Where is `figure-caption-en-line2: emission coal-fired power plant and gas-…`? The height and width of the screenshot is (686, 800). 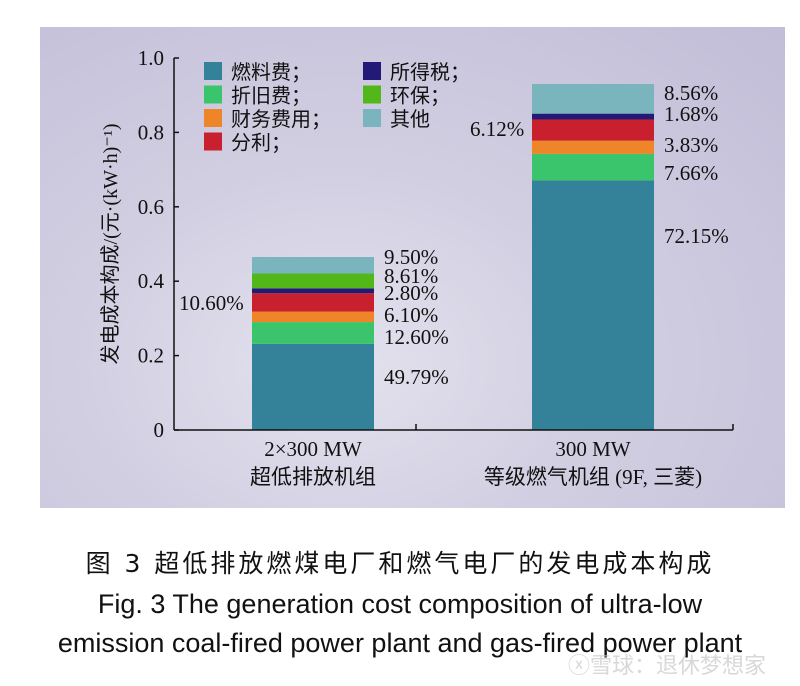
figure-caption-en-line2: emission coal-fired power plant and gas-… is located at coordinates (400, 643).